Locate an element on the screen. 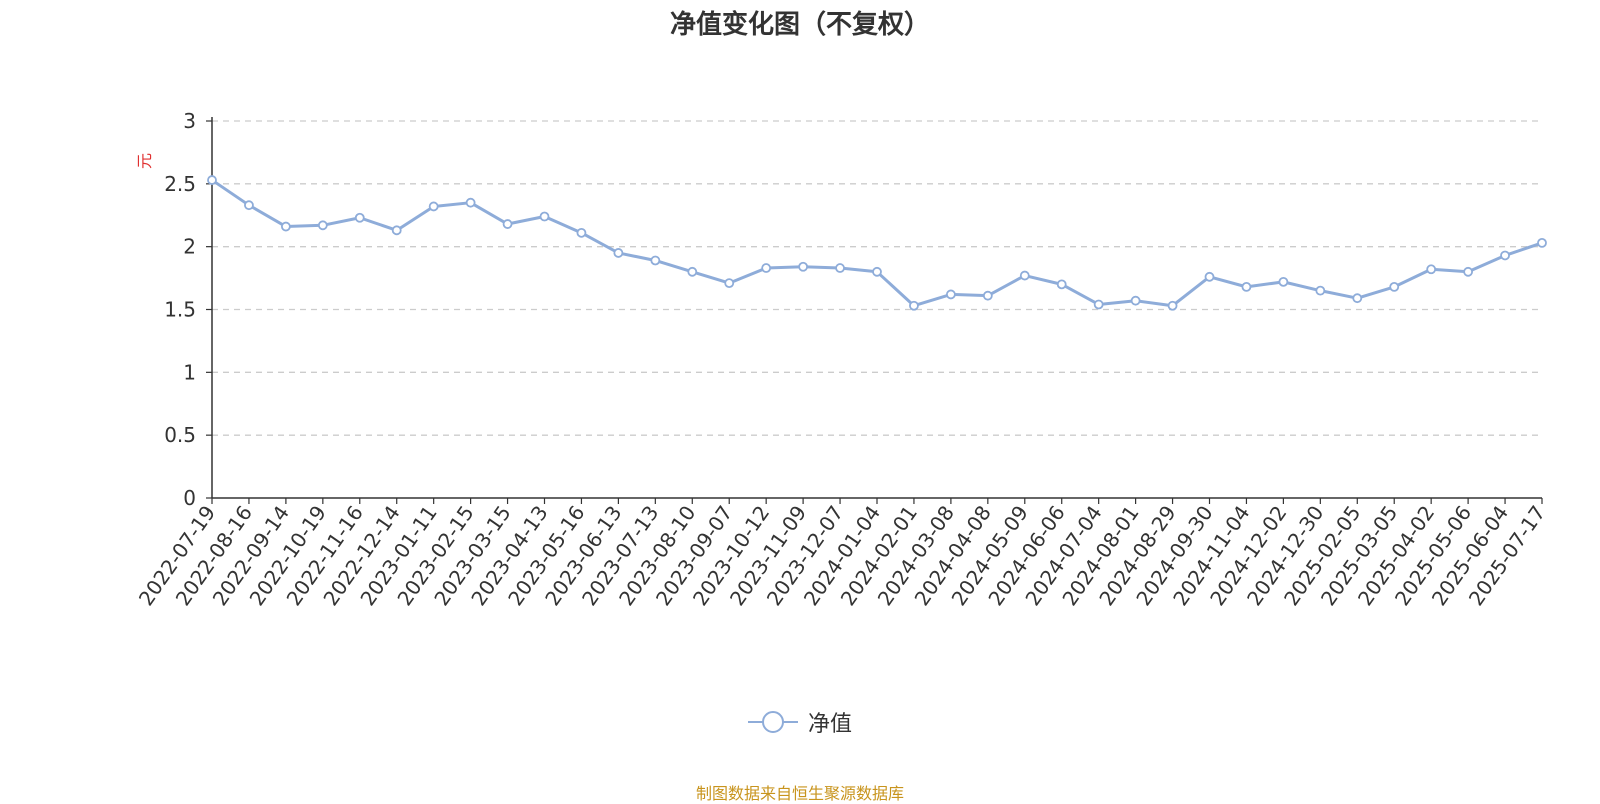 The height and width of the screenshot is (804, 1600). series-line is located at coordinates (877, 243).